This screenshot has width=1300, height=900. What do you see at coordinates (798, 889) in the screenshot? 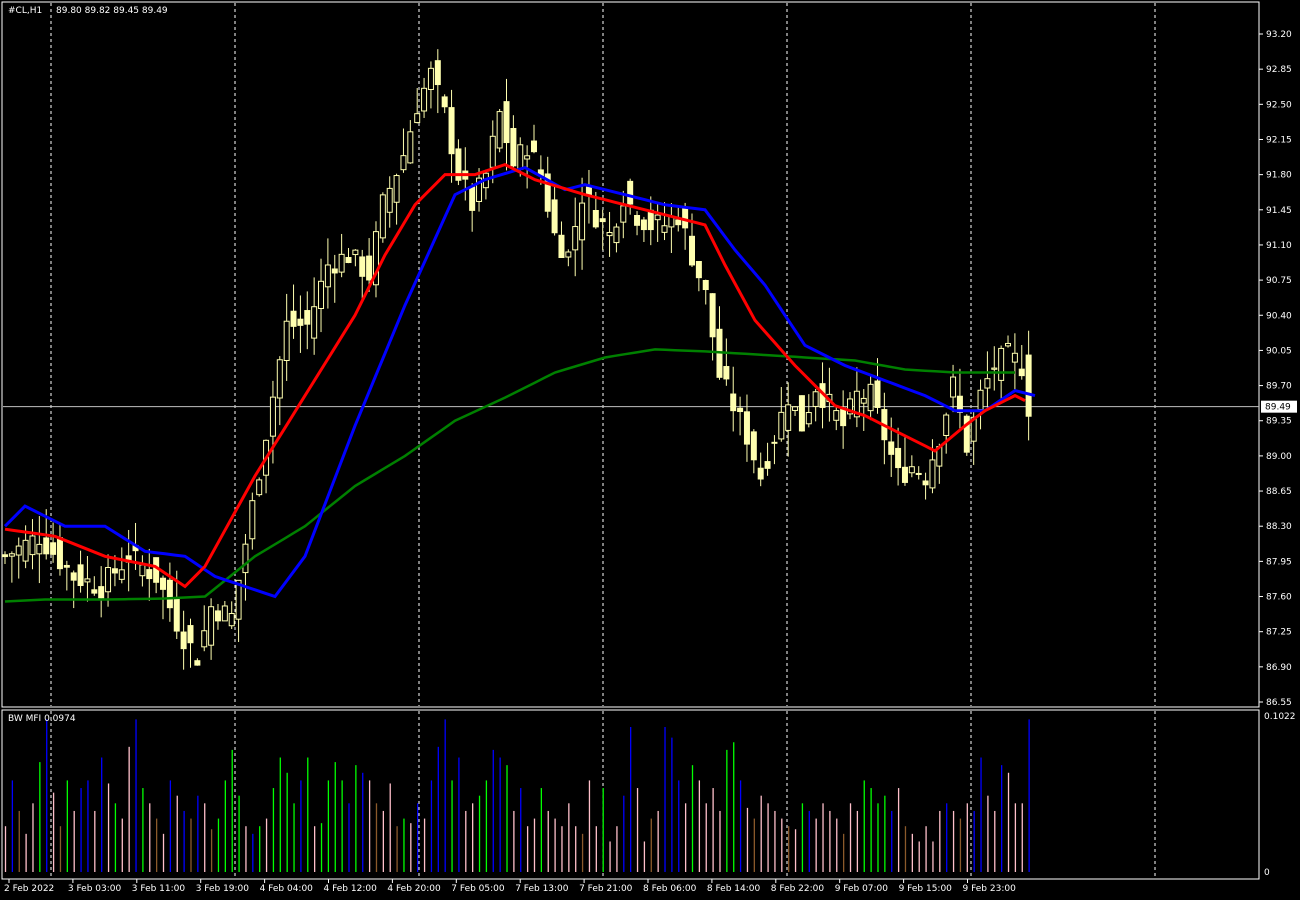
I see `time-tick-label: 8 Feb 22:00` at bounding box center [798, 889].